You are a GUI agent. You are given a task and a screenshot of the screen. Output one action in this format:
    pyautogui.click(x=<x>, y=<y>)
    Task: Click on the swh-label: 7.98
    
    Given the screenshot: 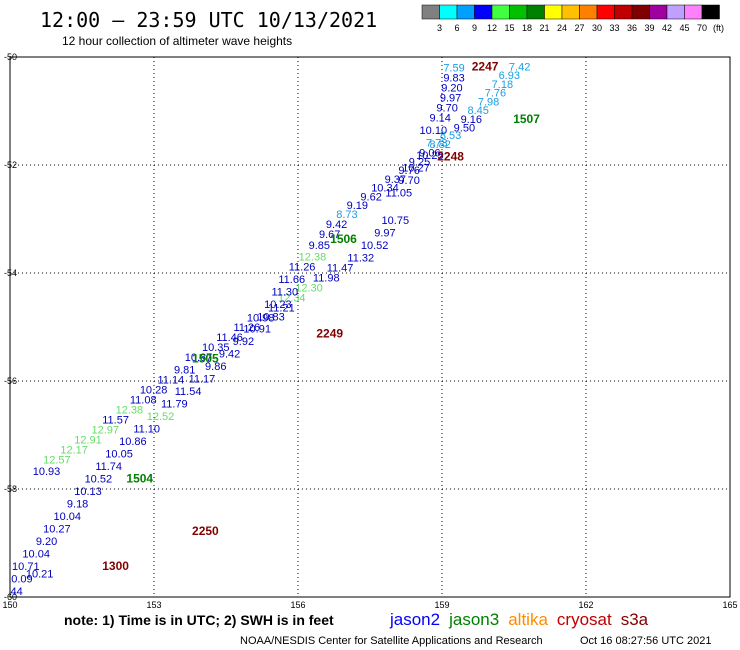 What is the action you would take?
    pyautogui.click(x=488, y=102)
    